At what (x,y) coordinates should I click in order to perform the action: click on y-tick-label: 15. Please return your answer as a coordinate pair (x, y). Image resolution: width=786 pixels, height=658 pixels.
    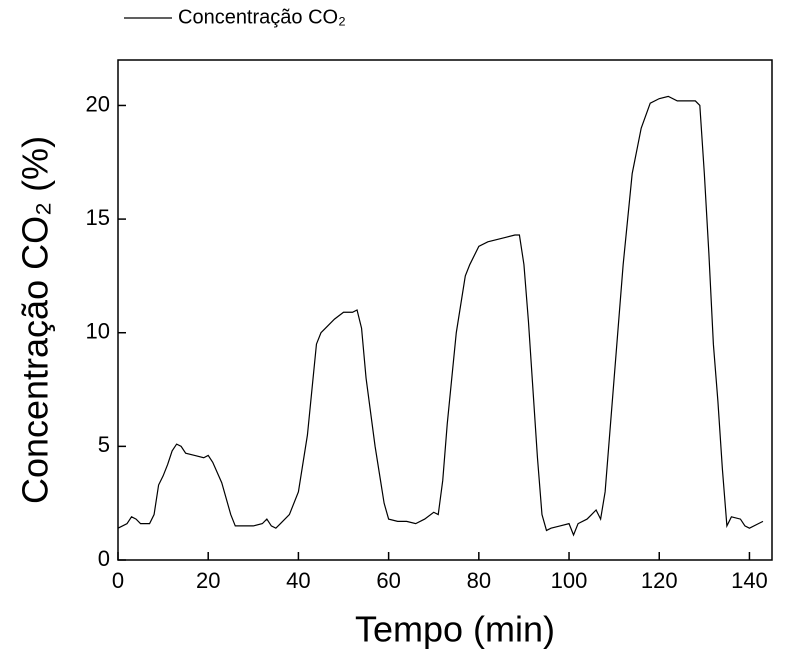
    Looking at the image, I should click on (98, 217).